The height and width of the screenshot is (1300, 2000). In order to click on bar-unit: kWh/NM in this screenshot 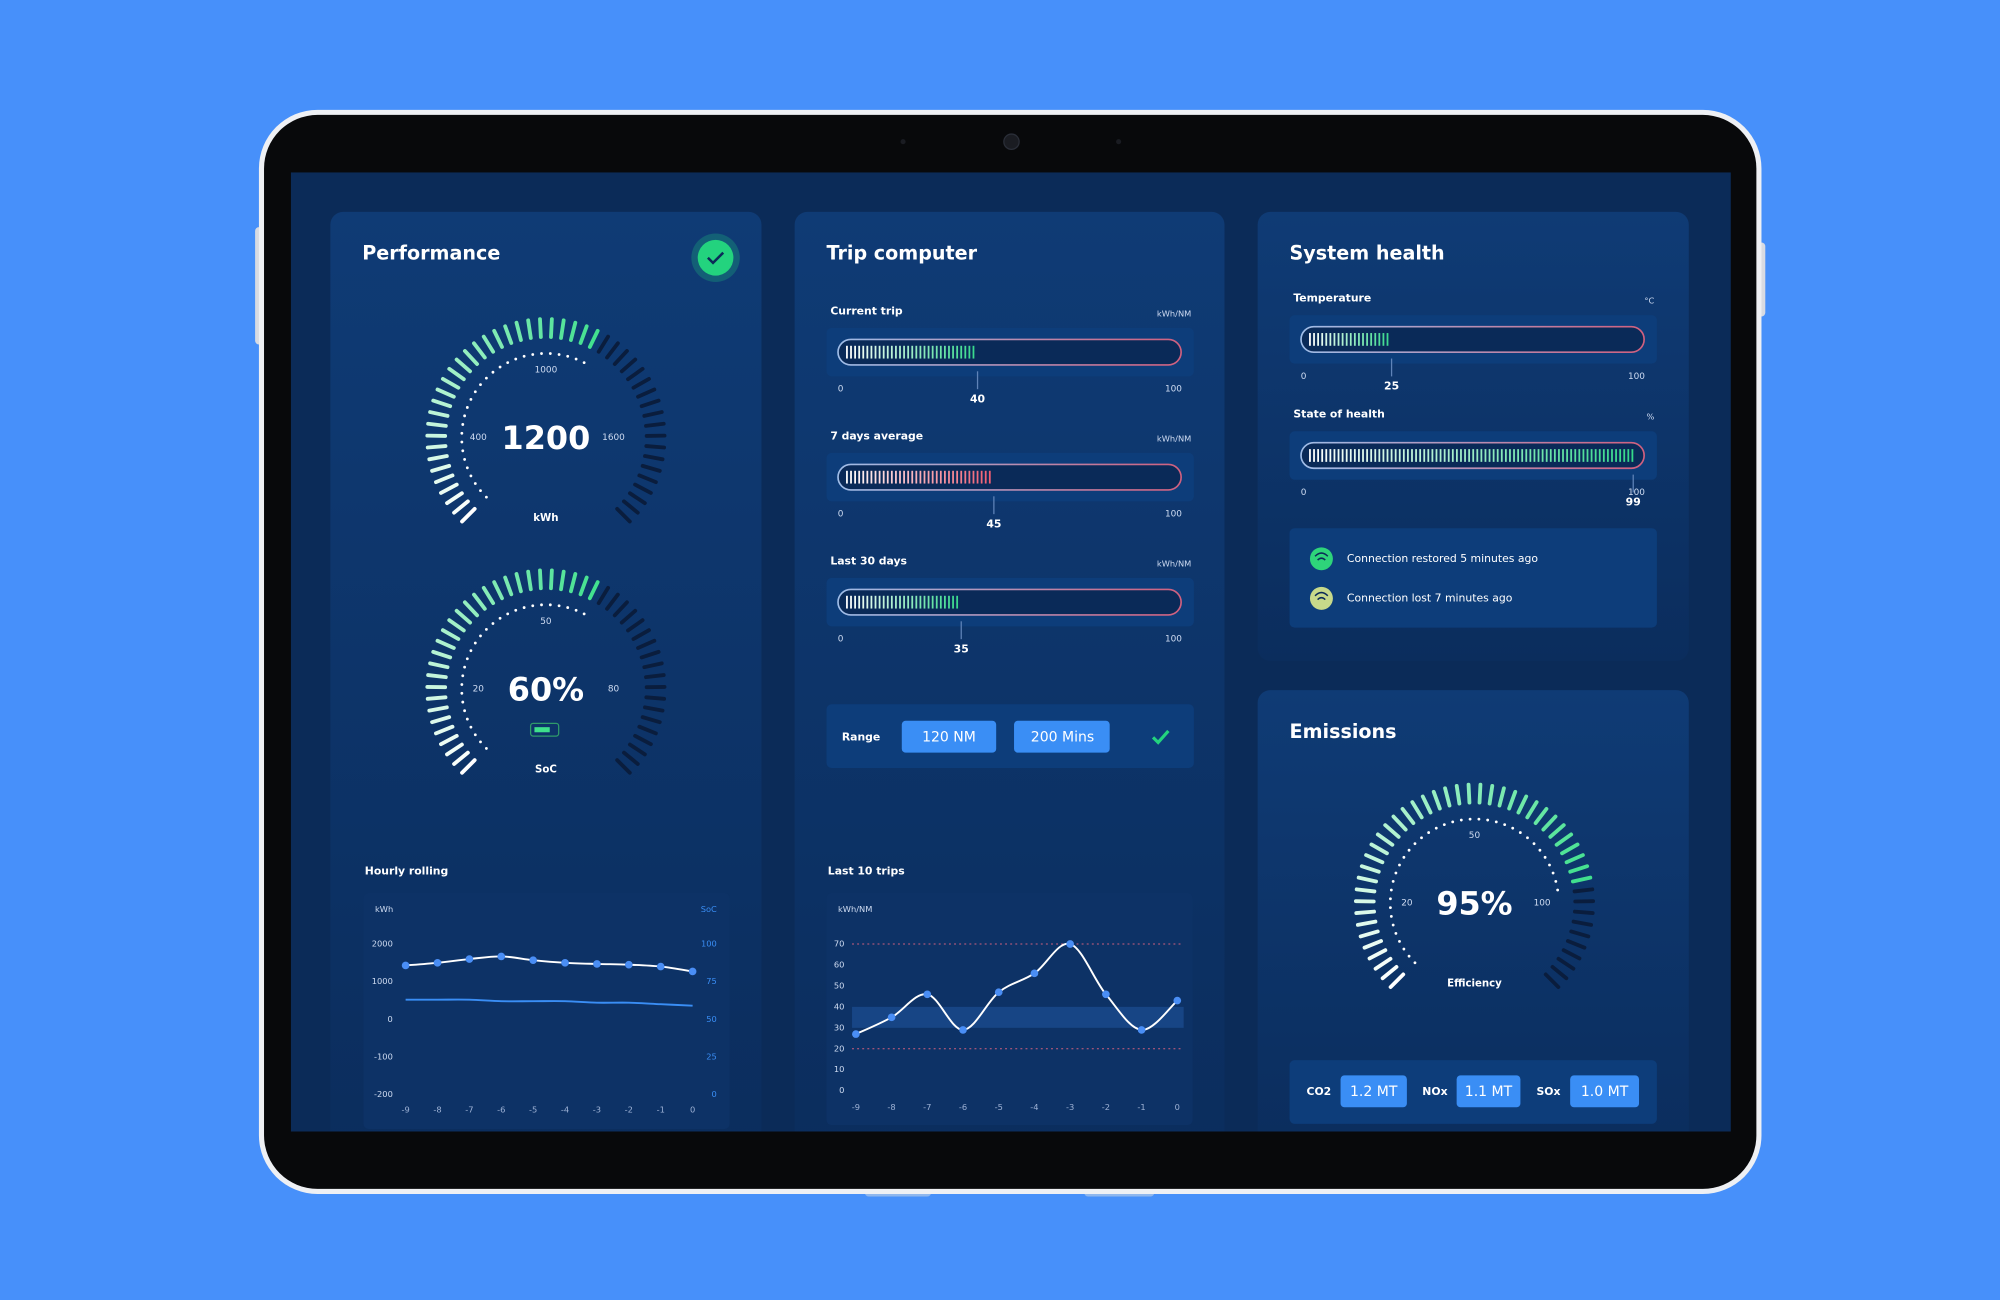, I will do `click(1174, 438)`.